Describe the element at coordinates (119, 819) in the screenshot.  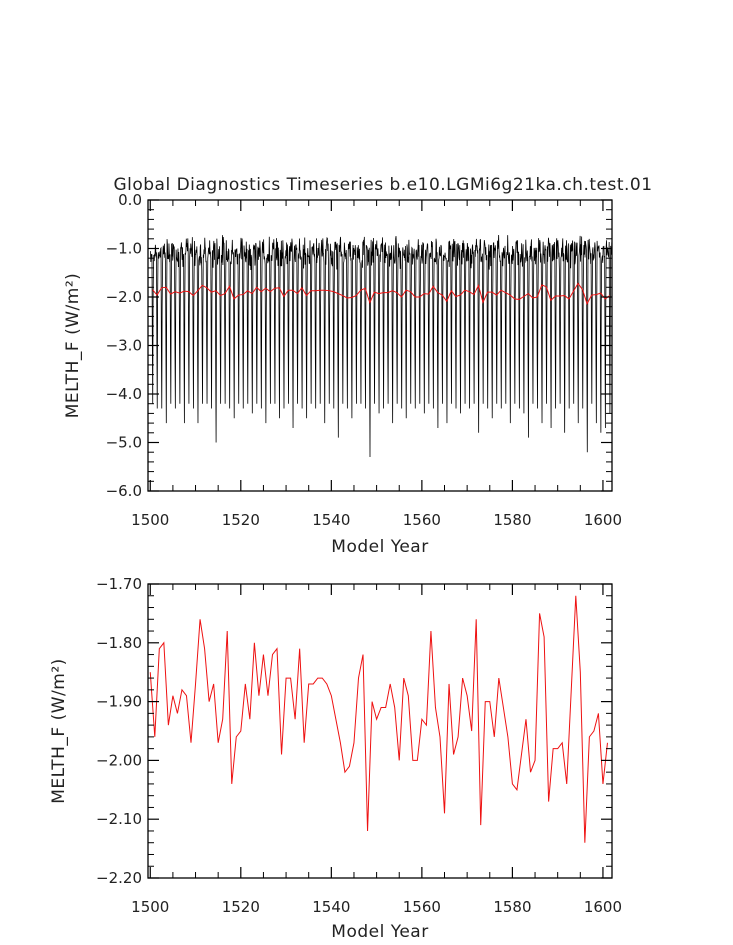
I see `y-tick-label: −2.10` at that location.